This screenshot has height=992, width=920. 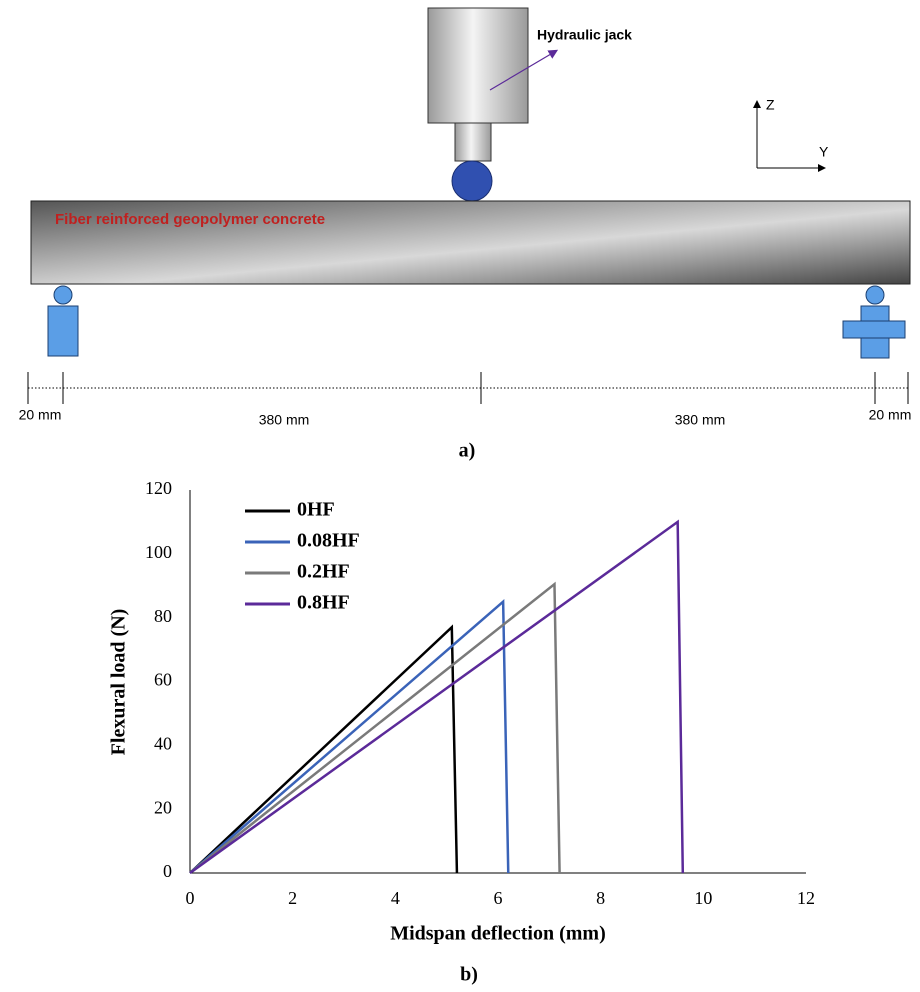 I want to click on load-ball, so click(x=472, y=181).